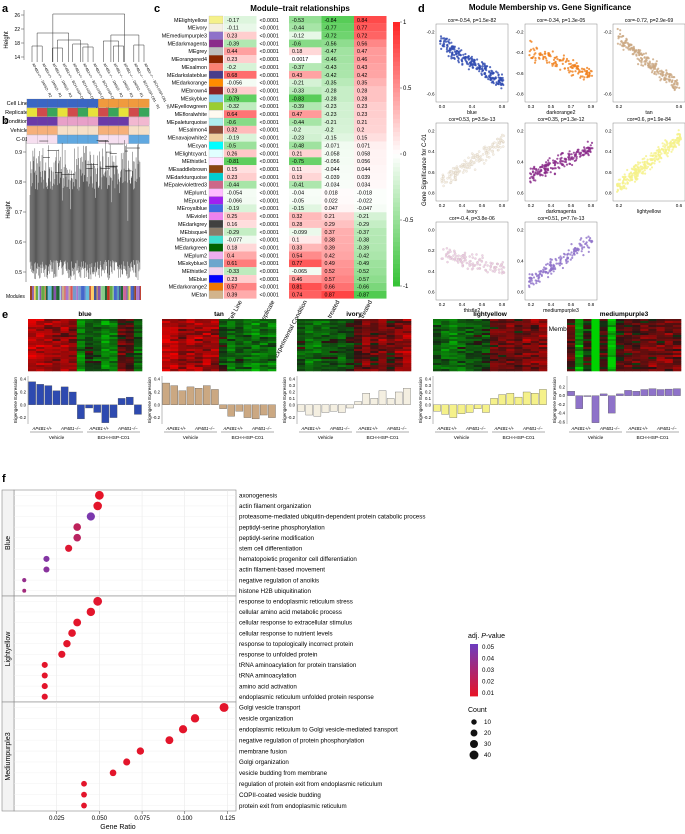 The height and width of the screenshot is (834, 685). What do you see at coordinates (487, 722) in the screenshot?
I see `count-tick-label: 10` at bounding box center [487, 722].